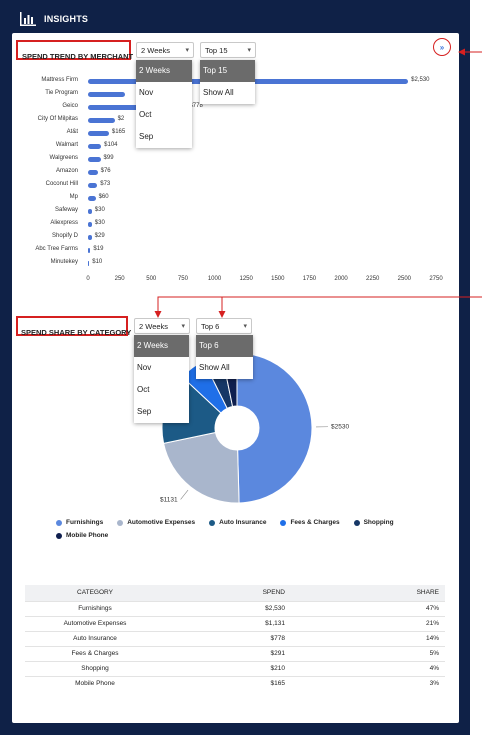 This screenshot has width=482, height=743. Describe the element at coordinates (169, 499) in the screenshot. I see `slice-value-label: $1131` at that location.